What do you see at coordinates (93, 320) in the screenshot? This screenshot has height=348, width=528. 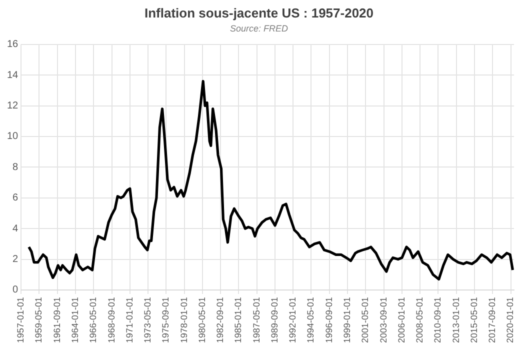 I see `x-tick-label: 1966-05-01` at bounding box center [93, 320].